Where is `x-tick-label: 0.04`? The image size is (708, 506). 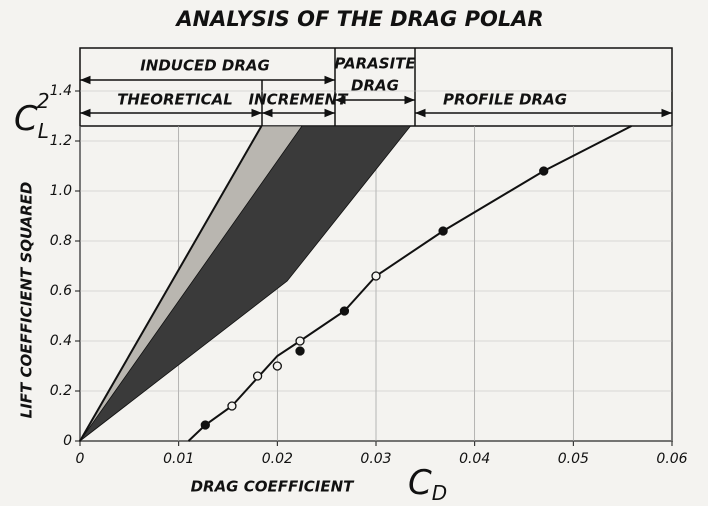 x-tick-label: 0.04 is located at coordinates (474, 459).